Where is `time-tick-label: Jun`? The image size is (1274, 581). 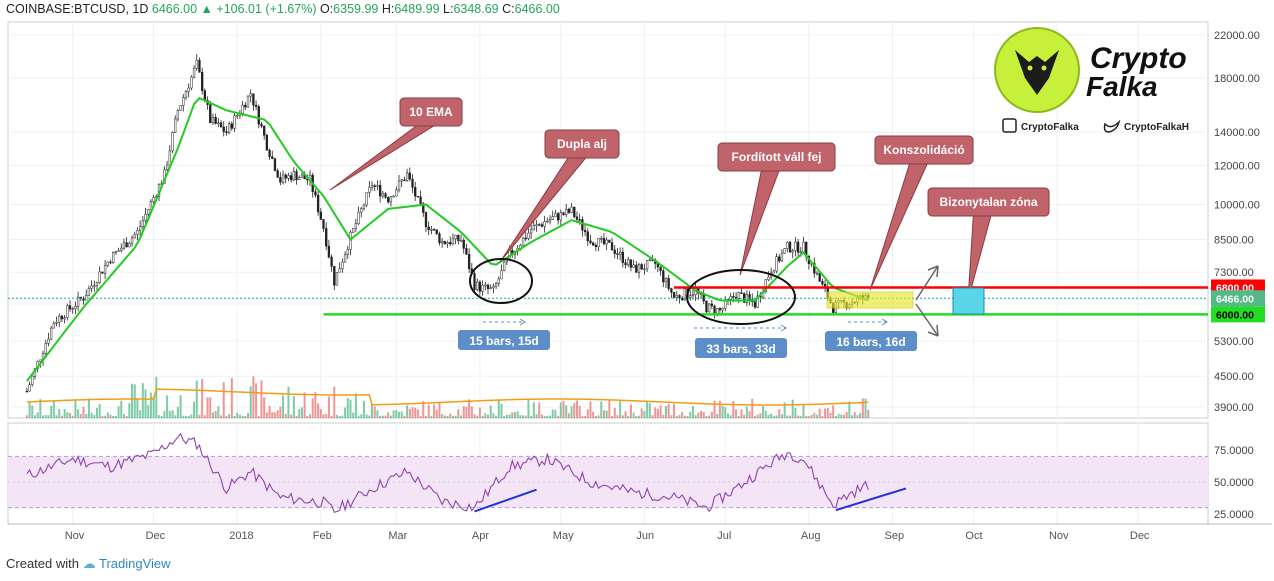 time-tick-label: Jun is located at coordinates (645, 536).